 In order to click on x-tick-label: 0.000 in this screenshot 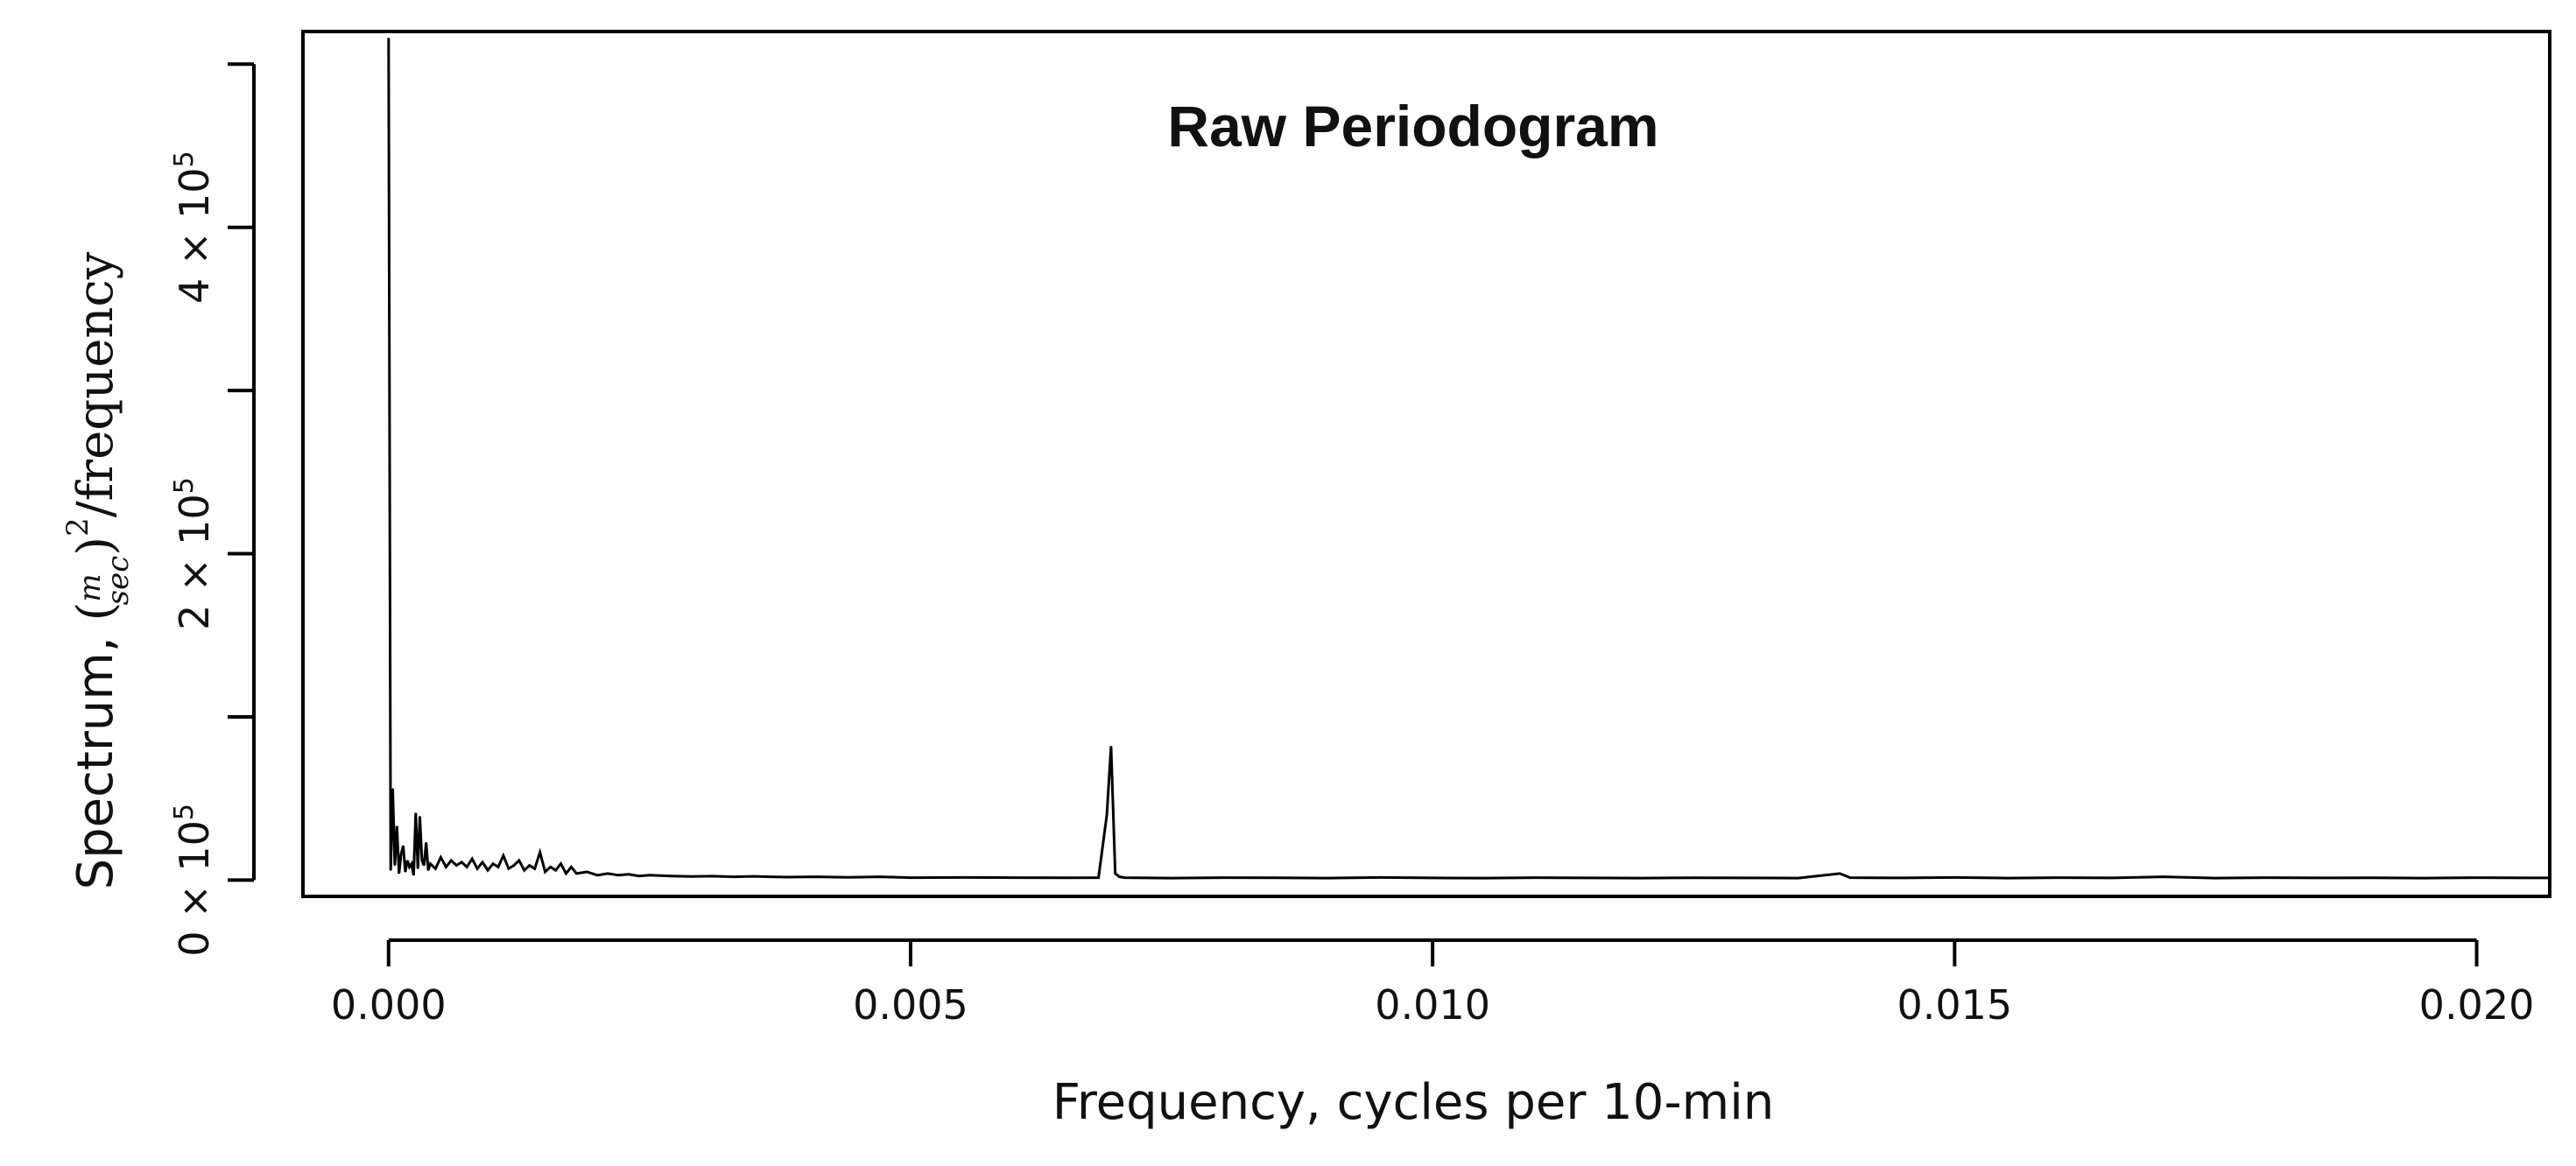, I will do `click(389, 1005)`.